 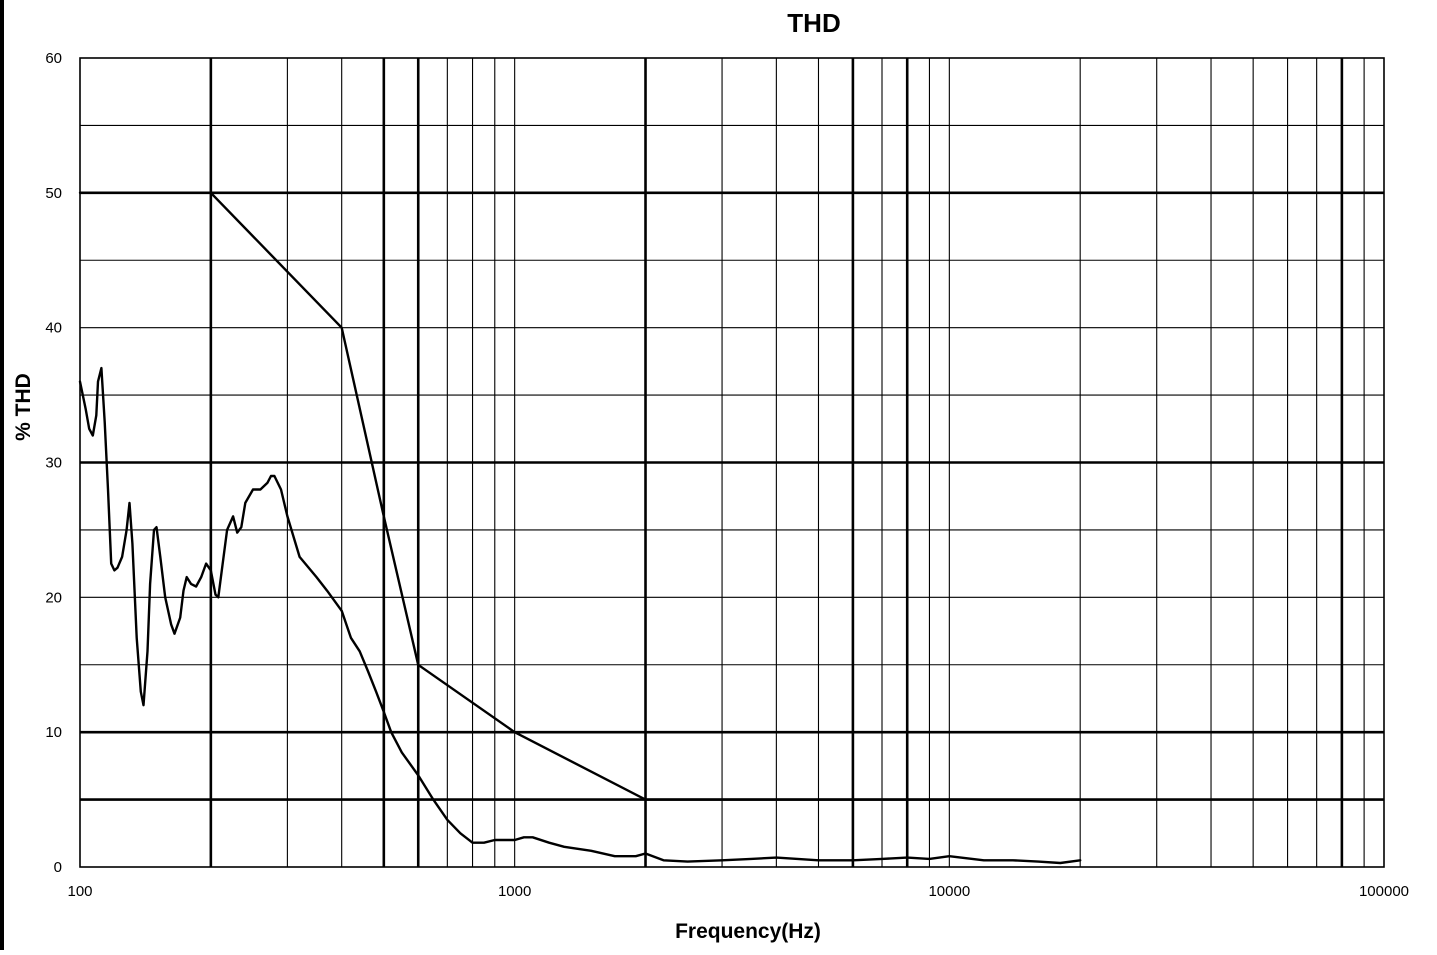 What do you see at coordinates (53, 328) in the screenshot?
I see `y-tick-label: 40` at bounding box center [53, 328].